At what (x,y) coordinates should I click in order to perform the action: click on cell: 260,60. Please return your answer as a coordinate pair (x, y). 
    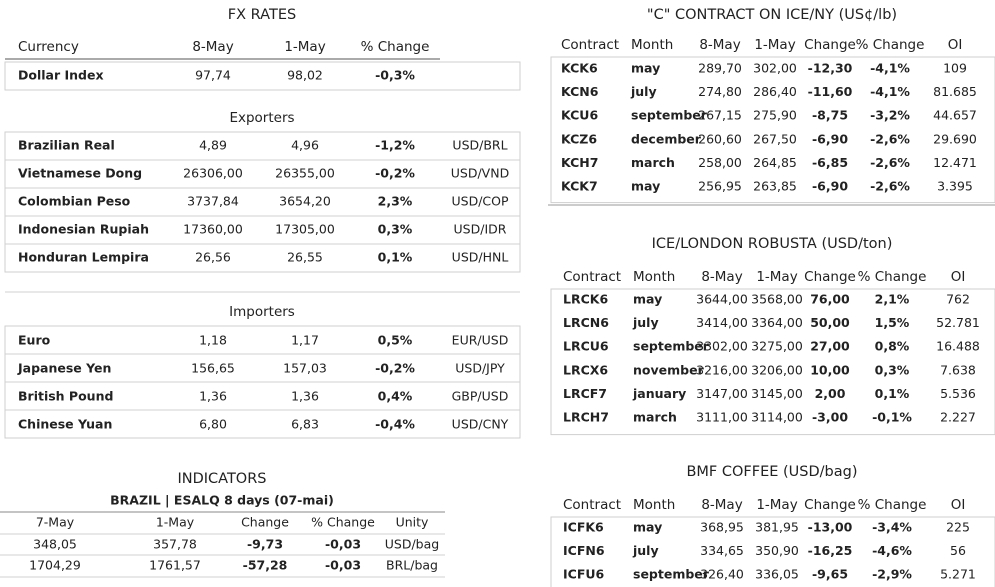
    Looking at the image, I should click on (720, 138).